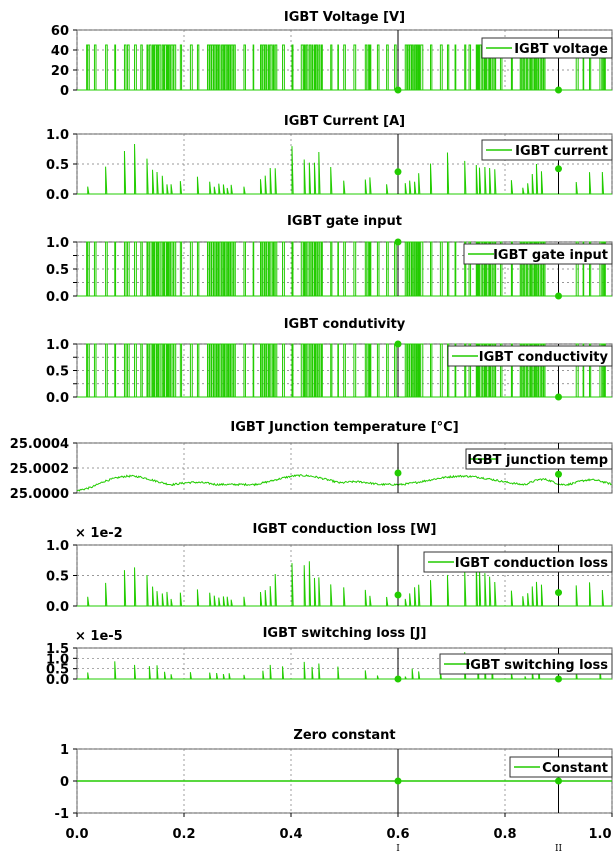 The height and width of the screenshot is (854, 614). What do you see at coordinates (60, 51) in the screenshot?
I see `y-tick-label: 40` at bounding box center [60, 51].